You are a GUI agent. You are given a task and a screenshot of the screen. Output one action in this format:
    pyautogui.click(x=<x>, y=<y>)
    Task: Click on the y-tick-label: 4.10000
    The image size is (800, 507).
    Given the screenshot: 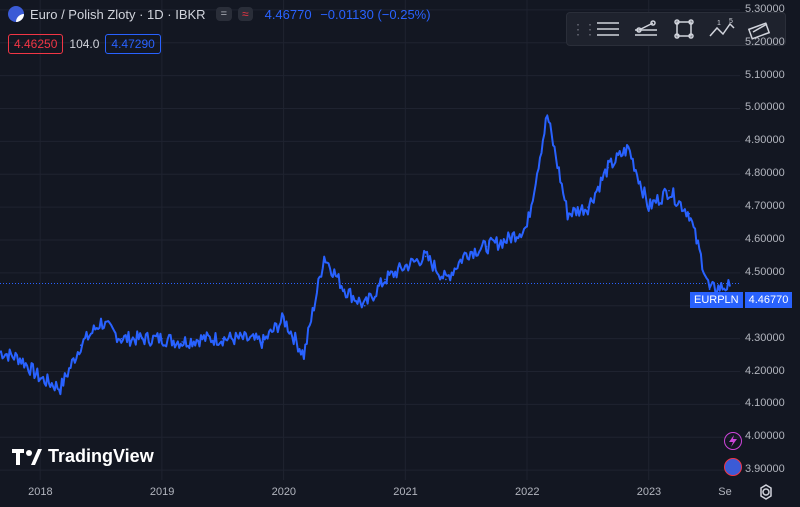 What is the action you would take?
    pyautogui.click(x=765, y=403)
    